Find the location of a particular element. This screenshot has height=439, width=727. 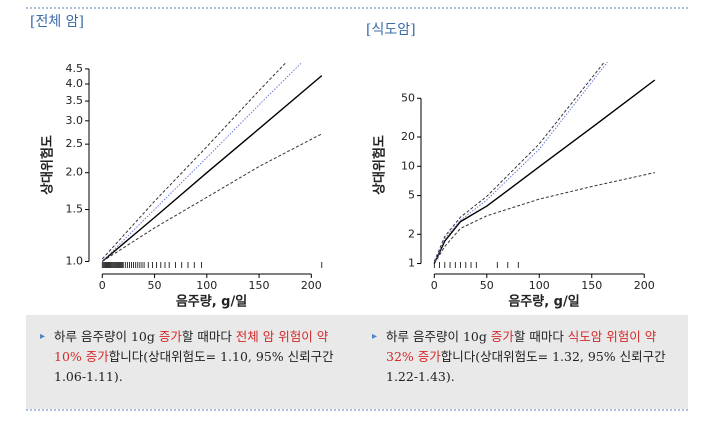

y-tick-label: 20 is located at coordinates (408, 136).